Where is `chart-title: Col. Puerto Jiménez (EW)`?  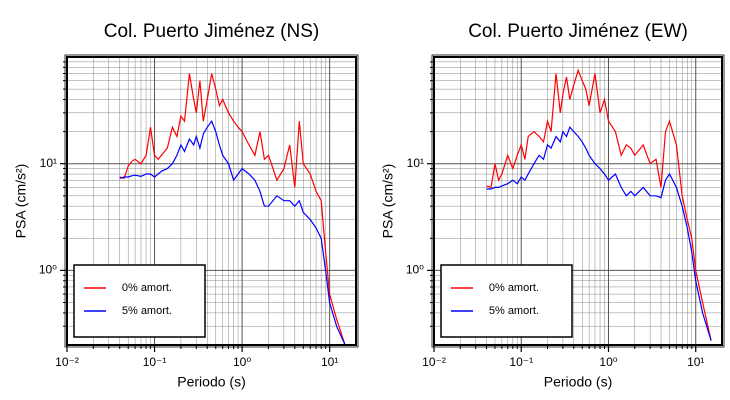 chart-title: Col. Puerto Jiménez (EW) is located at coordinates (578, 31).